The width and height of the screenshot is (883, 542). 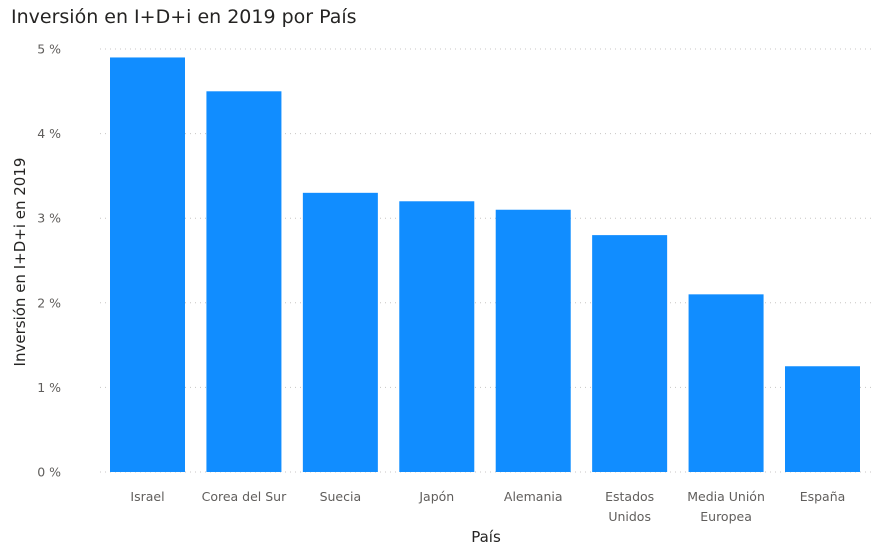 What do you see at coordinates (49, 387) in the screenshot?
I see `y-tick-label: 1 %` at bounding box center [49, 387].